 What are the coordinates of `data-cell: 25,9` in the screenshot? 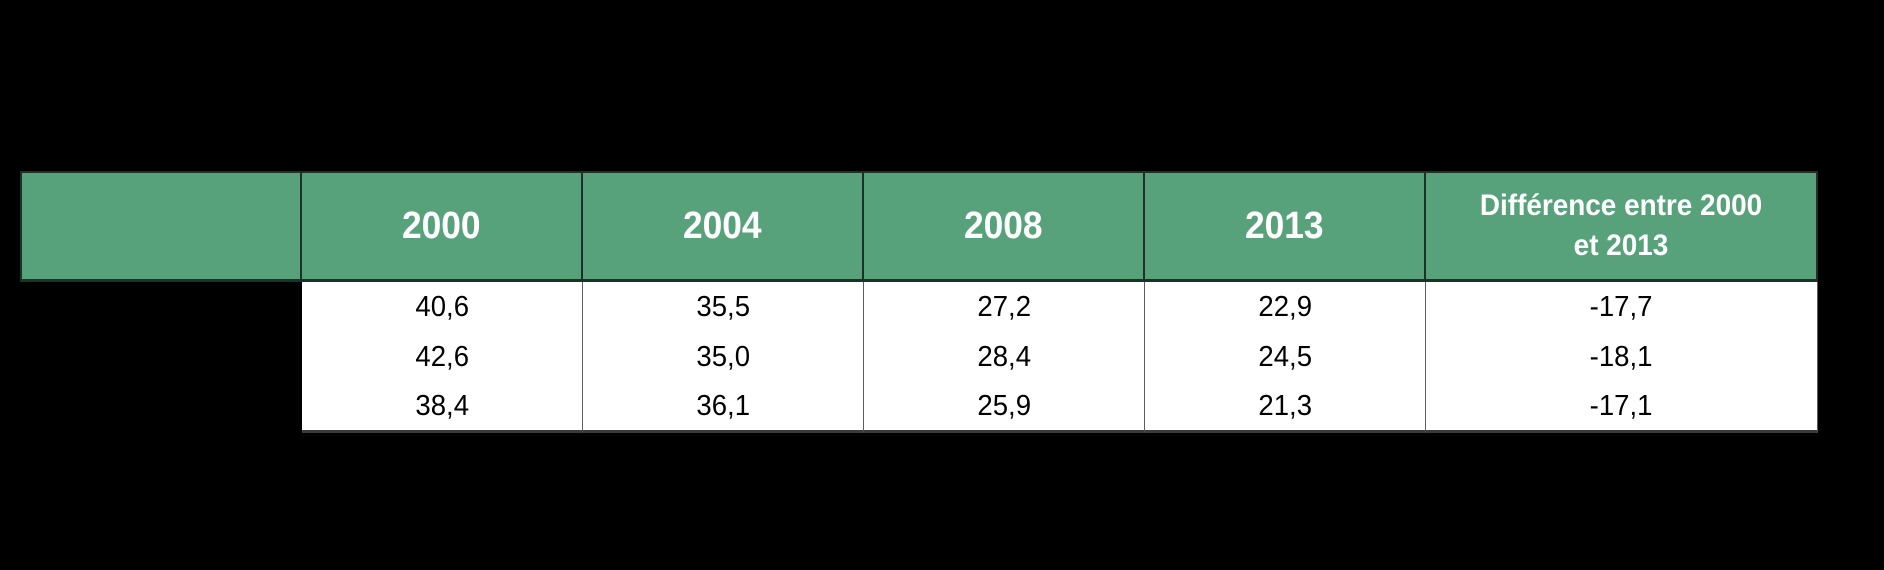 It's located at (1004, 407).